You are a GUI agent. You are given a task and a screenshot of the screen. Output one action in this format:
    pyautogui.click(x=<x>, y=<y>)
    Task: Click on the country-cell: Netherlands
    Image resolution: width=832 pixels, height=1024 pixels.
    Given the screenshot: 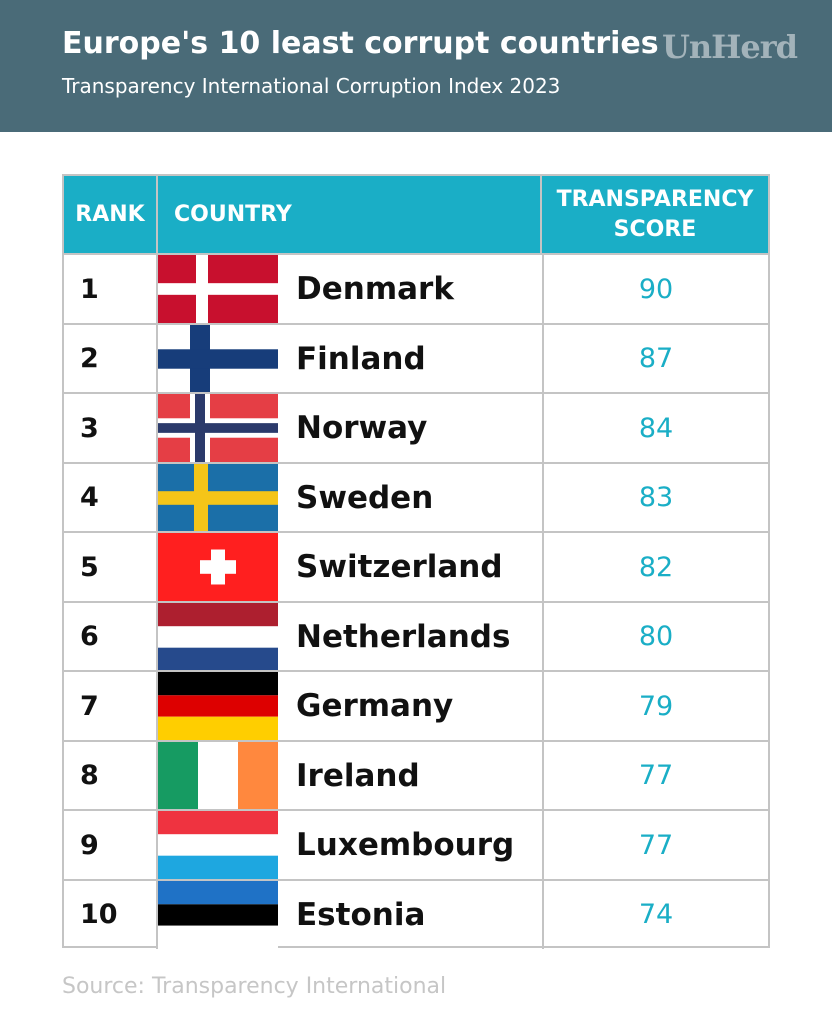 What is the action you would take?
    pyautogui.click(x=403, y=636)
    